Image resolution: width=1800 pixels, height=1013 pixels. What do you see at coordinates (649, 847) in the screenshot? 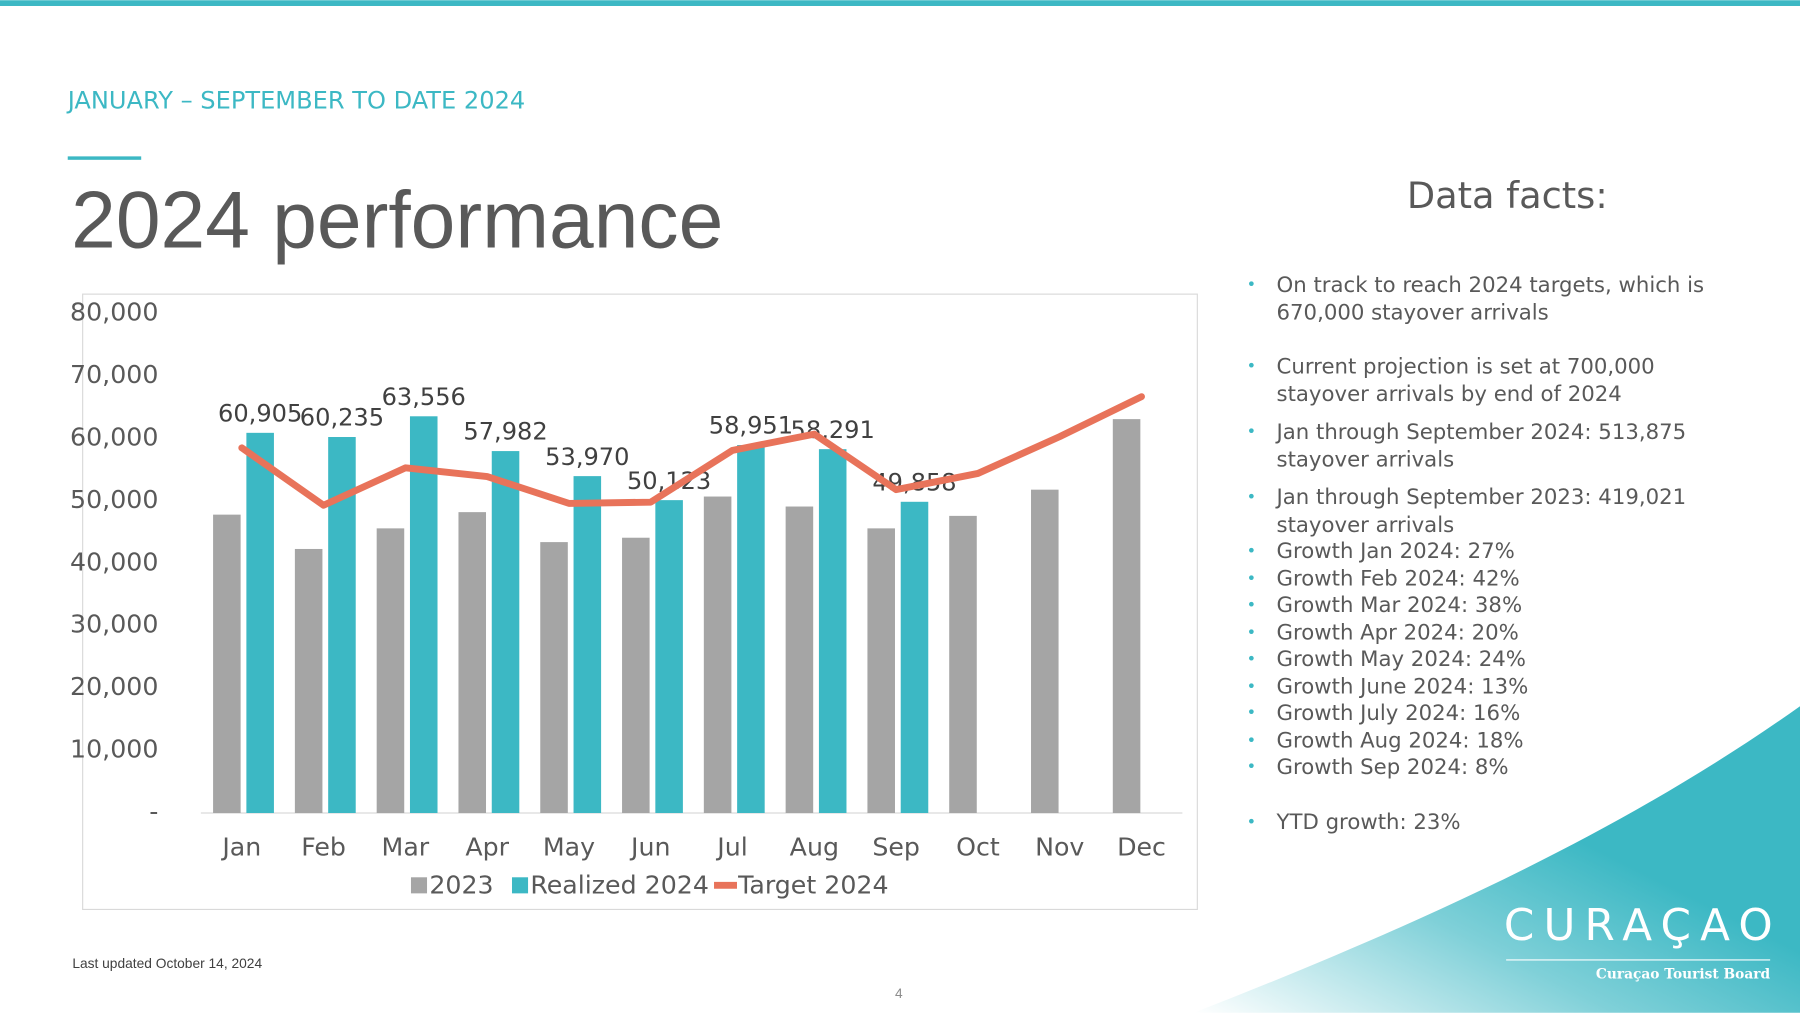
I see `x-tick-label: Jun` at bounding box center [649, 847].